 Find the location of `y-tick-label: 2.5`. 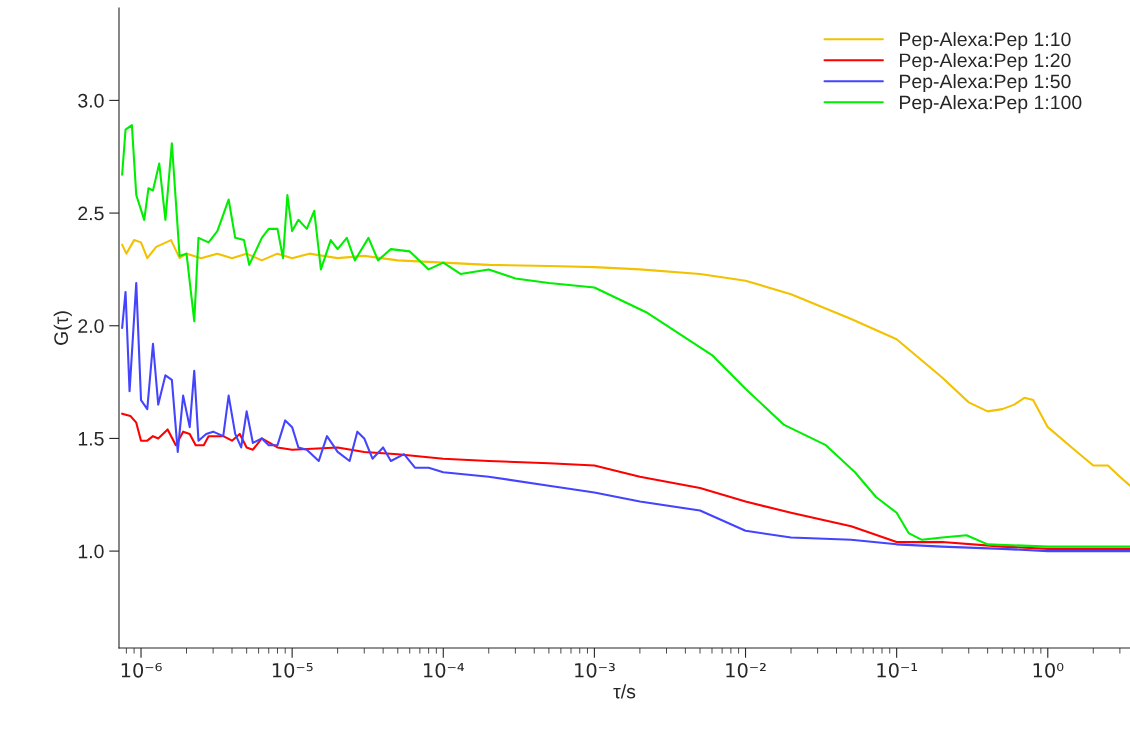

y-tick-label: 2.5 is located at coordinates (91, 213).